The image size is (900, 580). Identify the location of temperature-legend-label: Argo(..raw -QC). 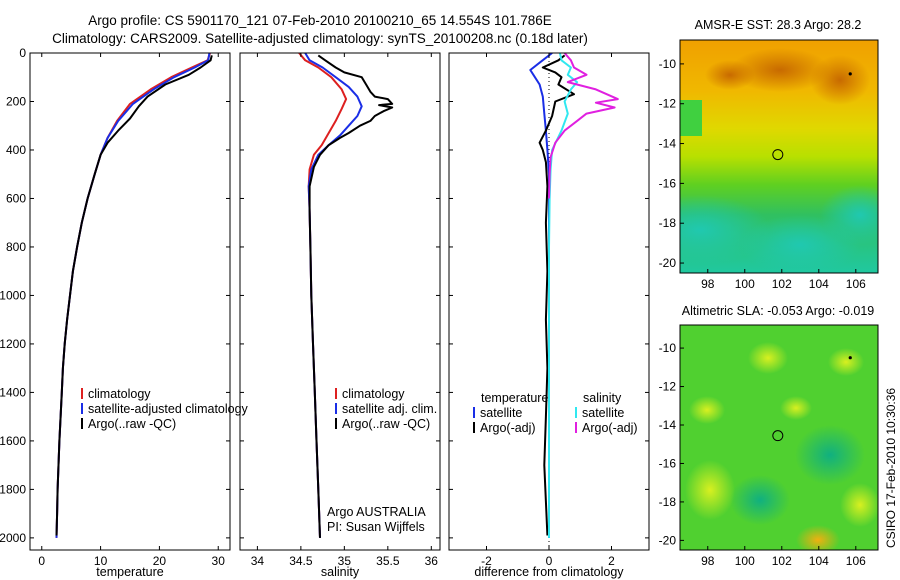
(132, 424).